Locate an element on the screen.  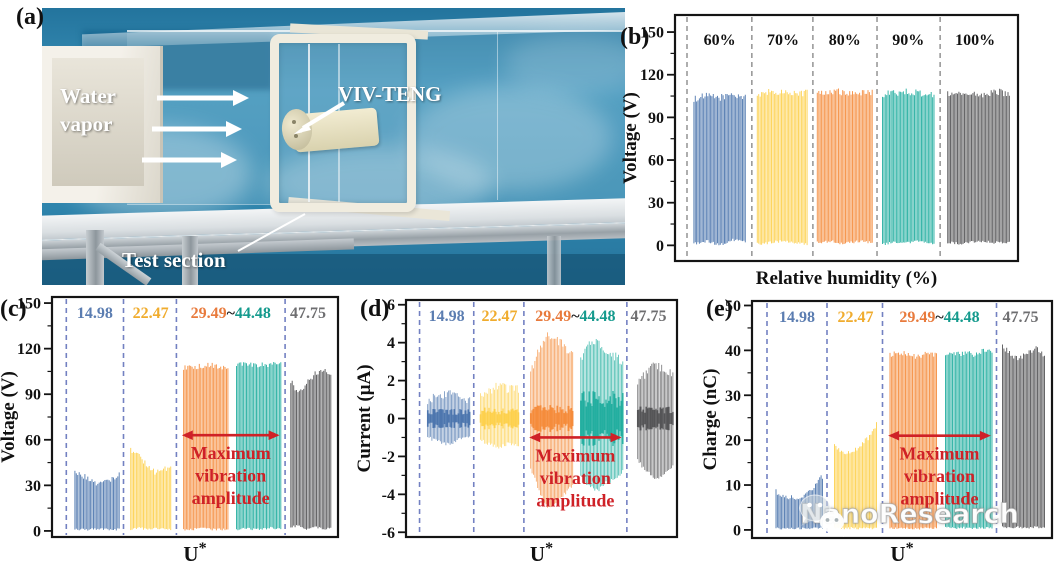
panel-letter: (d) is located at coordinates (374, 309).